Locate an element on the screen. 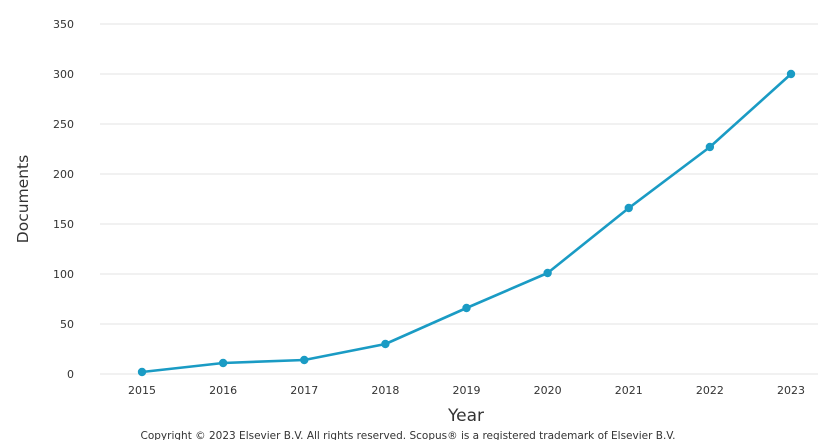 This screenshot has height=444, width=818. x-tick-label: 2015 is located at coordinates (142, 390).